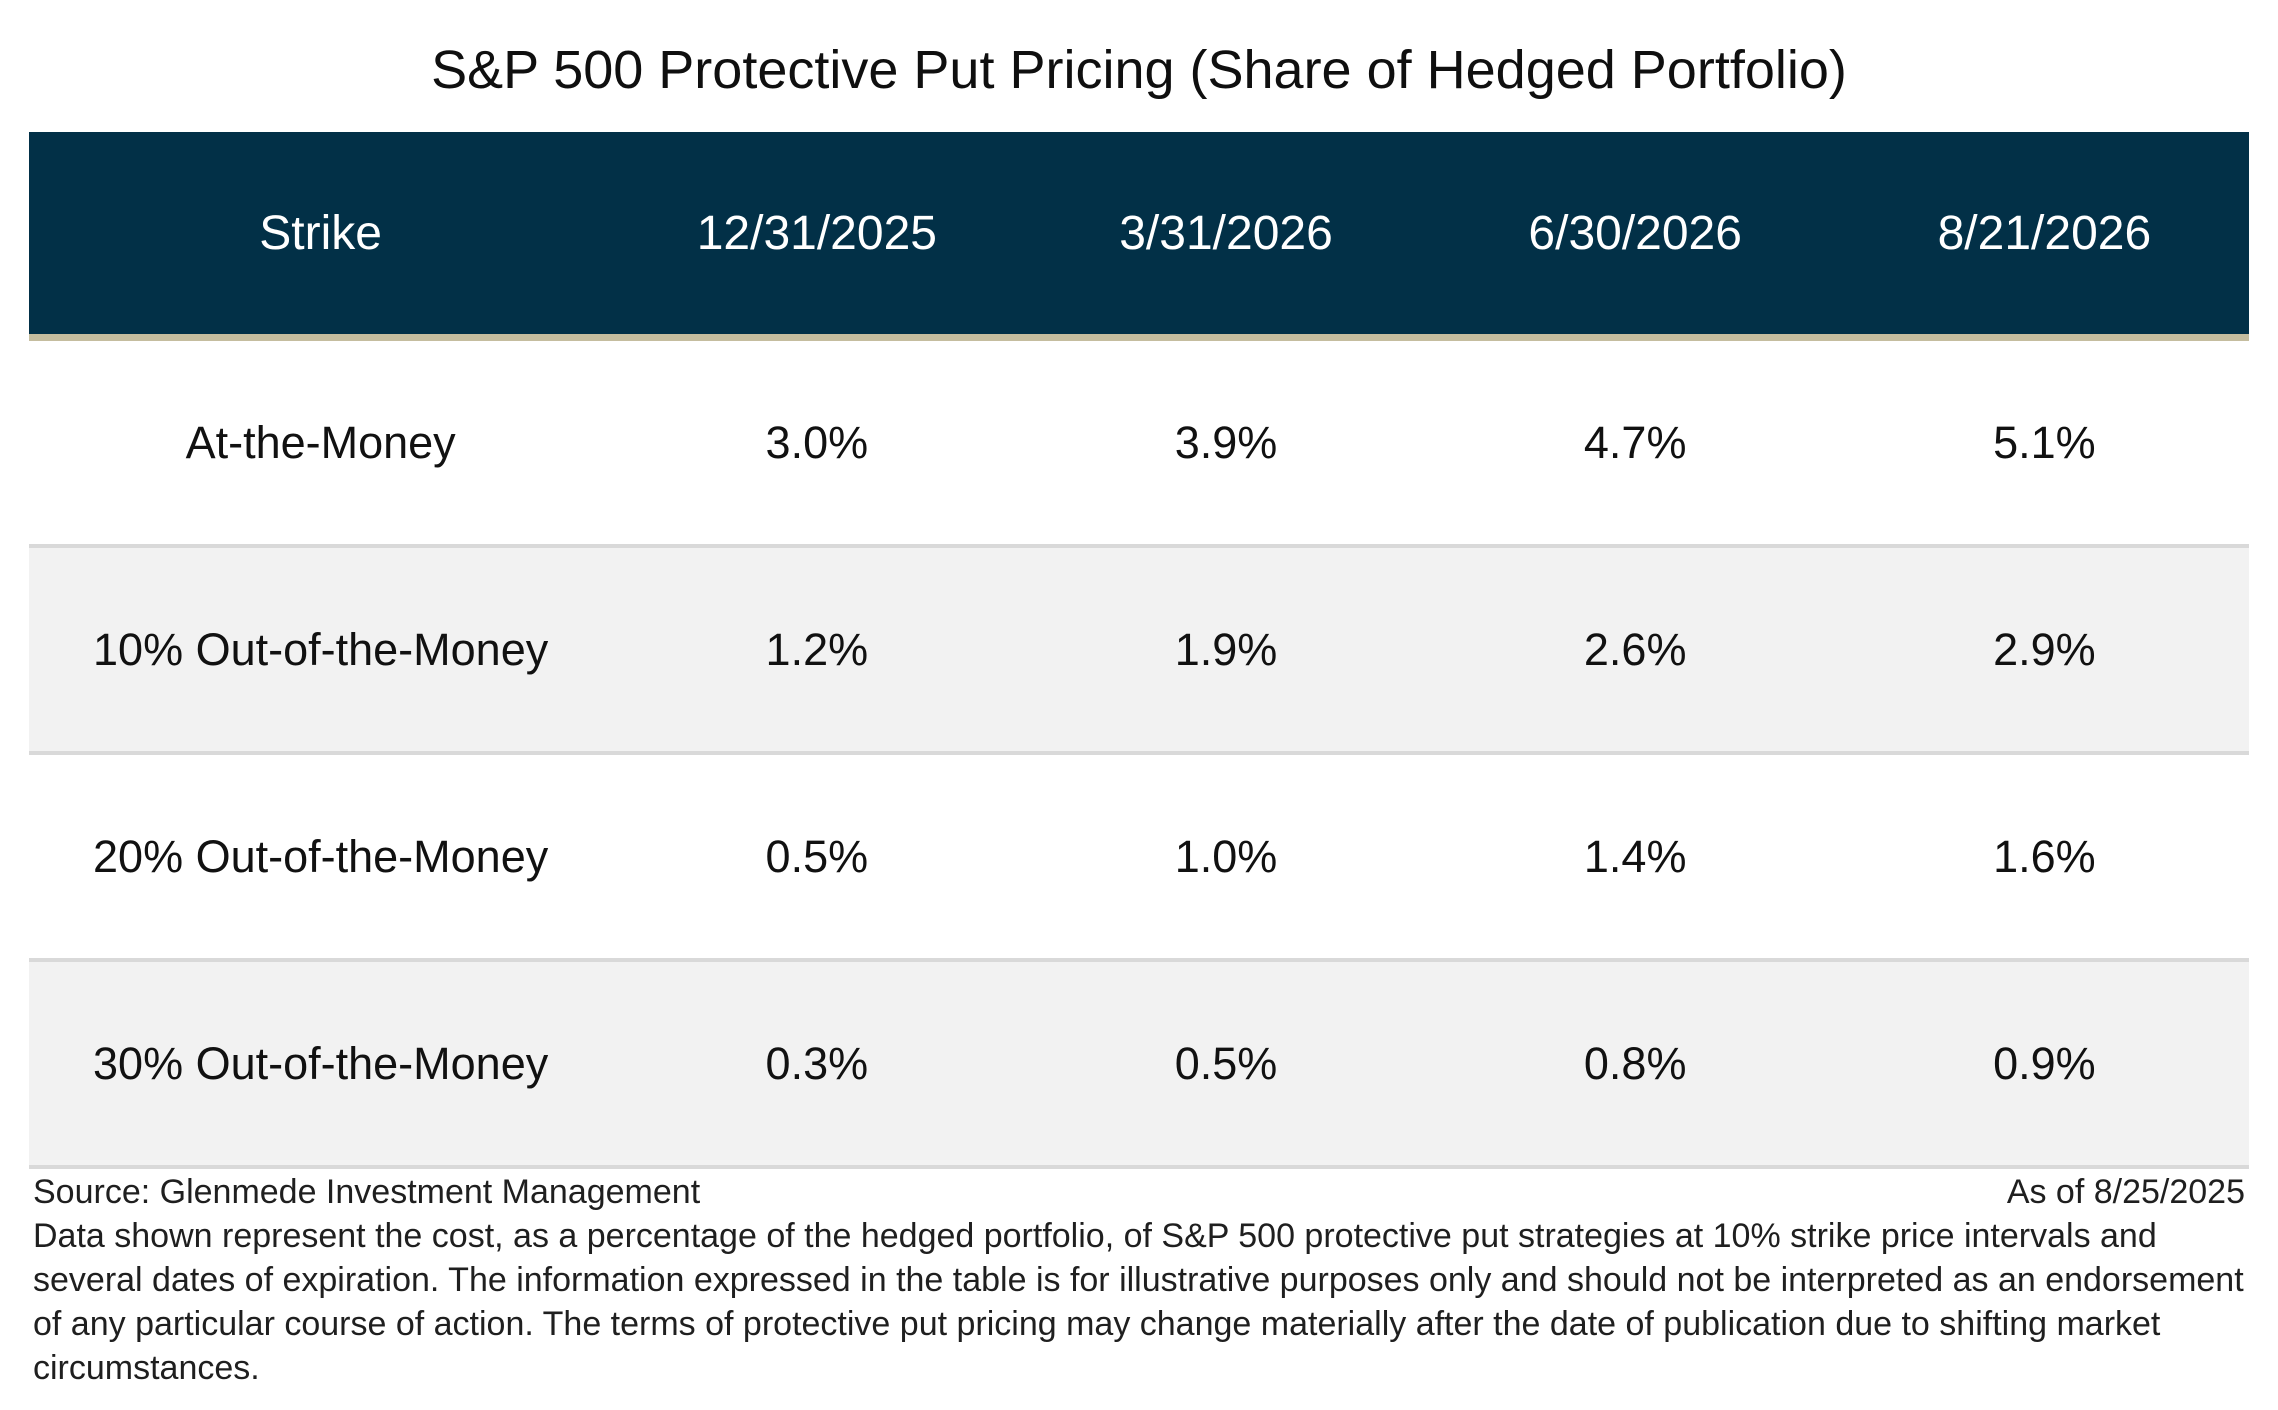 The height and width of the screenshot is (1410, 2278). I want to click on table-row: 10% Out-of-the-Money 1.2% 1.9% 2.6% 2.9%, so click(1139, 648).